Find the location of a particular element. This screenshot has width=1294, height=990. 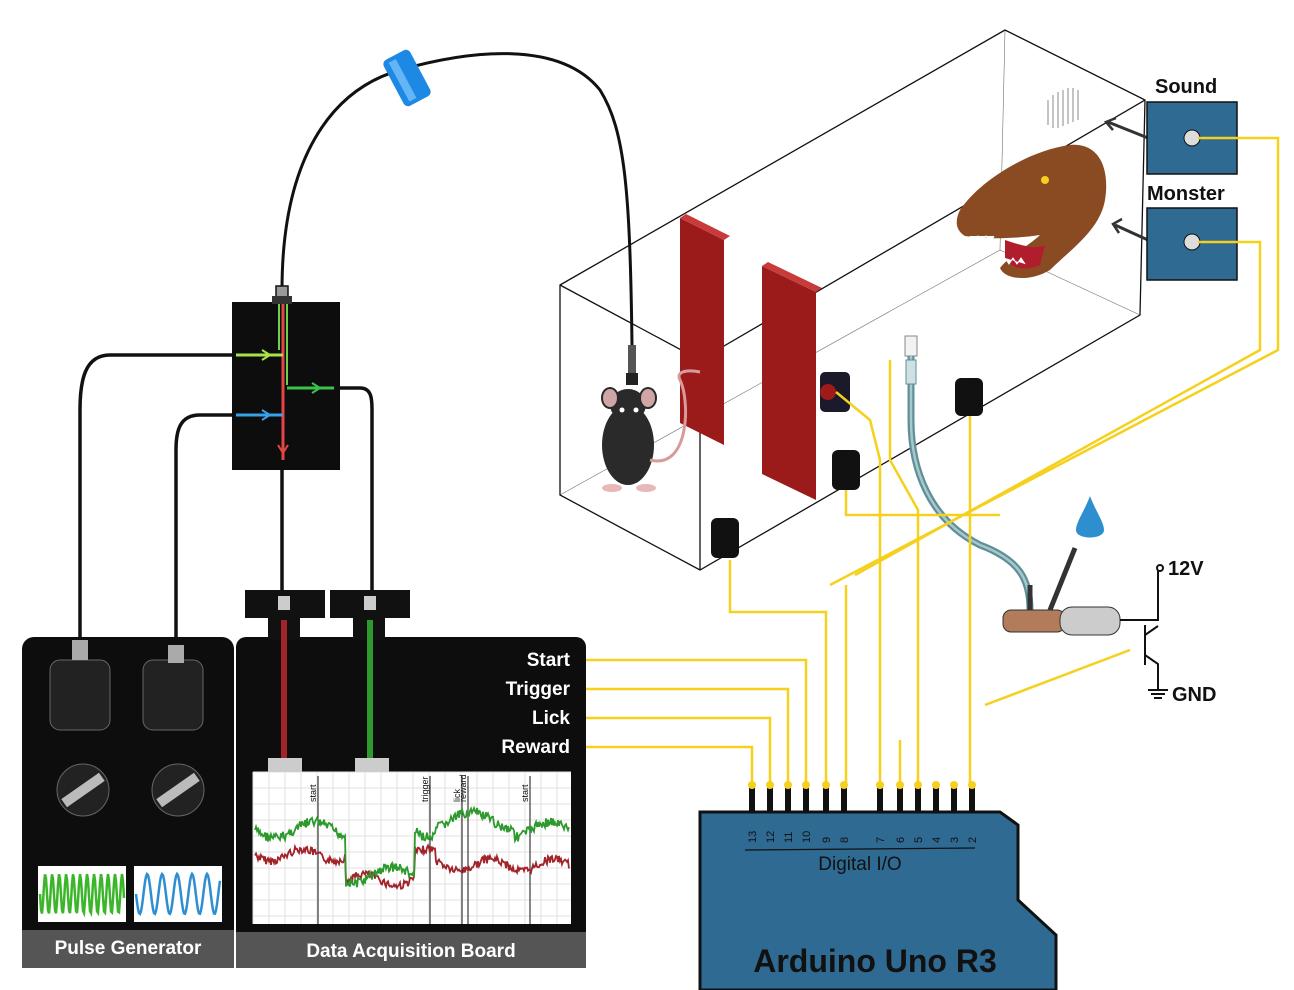

gate-left is located at coordinates (705, 329).